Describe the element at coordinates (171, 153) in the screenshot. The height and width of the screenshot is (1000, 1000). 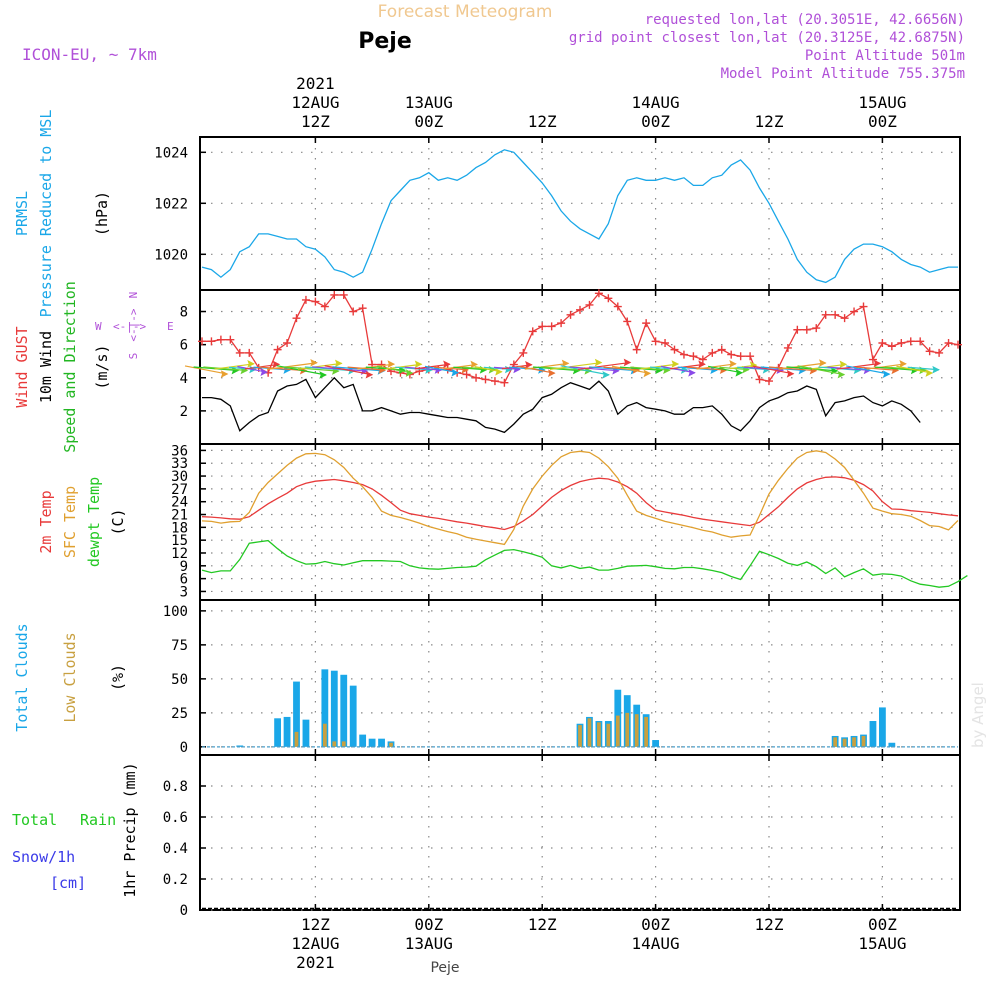
I see `pressure-ytick-label: 1024` at that location.